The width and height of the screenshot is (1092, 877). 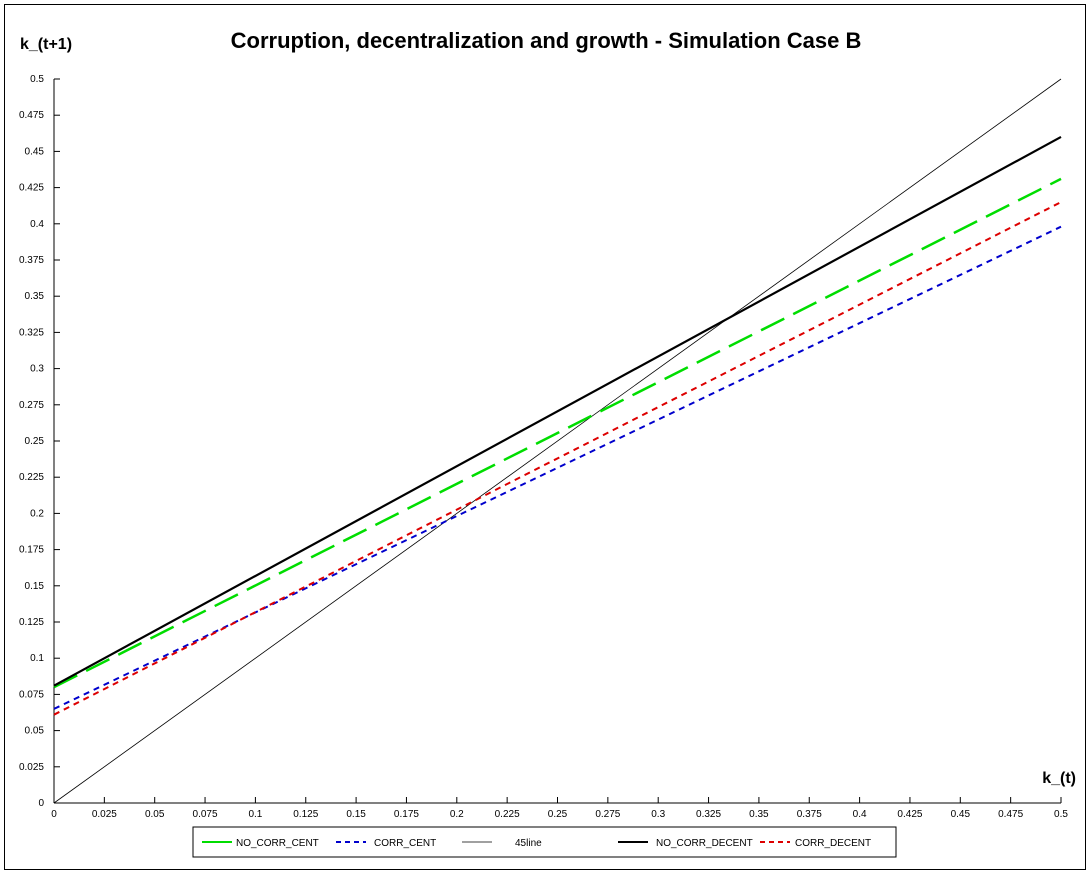 I want to click on y-tick-label: 0.25, so click(x=35, y=441).